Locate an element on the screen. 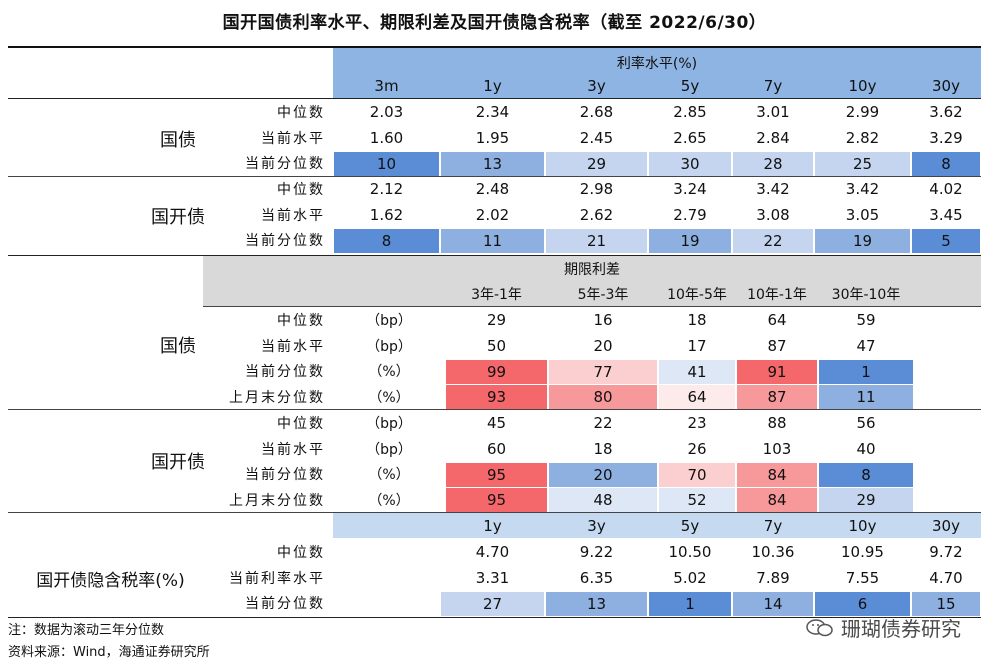 Image resolution: width=989 pixels, height=669 pixels. table-row: 当前水平 1.62 2.02 2.62 2.79 3.08 3.05 3.45 is located at coordinates (494, 215).